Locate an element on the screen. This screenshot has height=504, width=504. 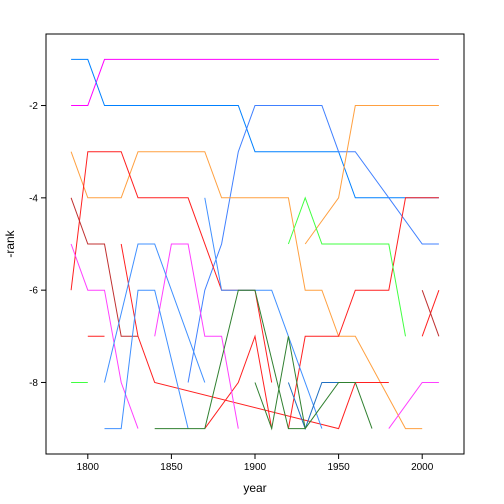
y-tick-label: -2 is located at coordinates (33, 106).